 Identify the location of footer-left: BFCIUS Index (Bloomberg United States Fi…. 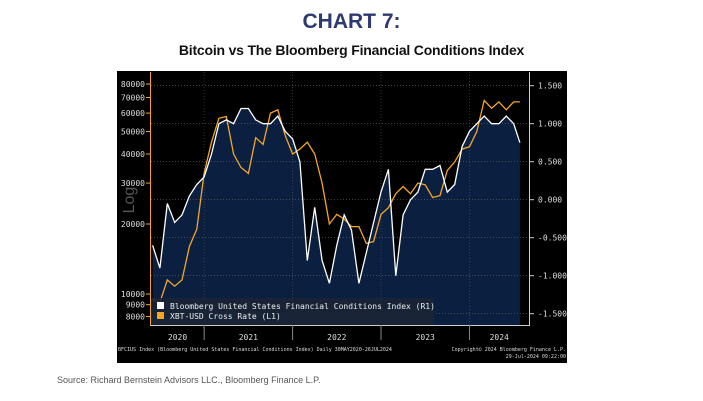
(255, 350).